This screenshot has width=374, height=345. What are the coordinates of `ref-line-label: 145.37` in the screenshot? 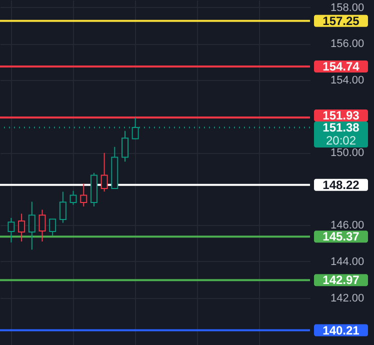 It's located at (341, 237).